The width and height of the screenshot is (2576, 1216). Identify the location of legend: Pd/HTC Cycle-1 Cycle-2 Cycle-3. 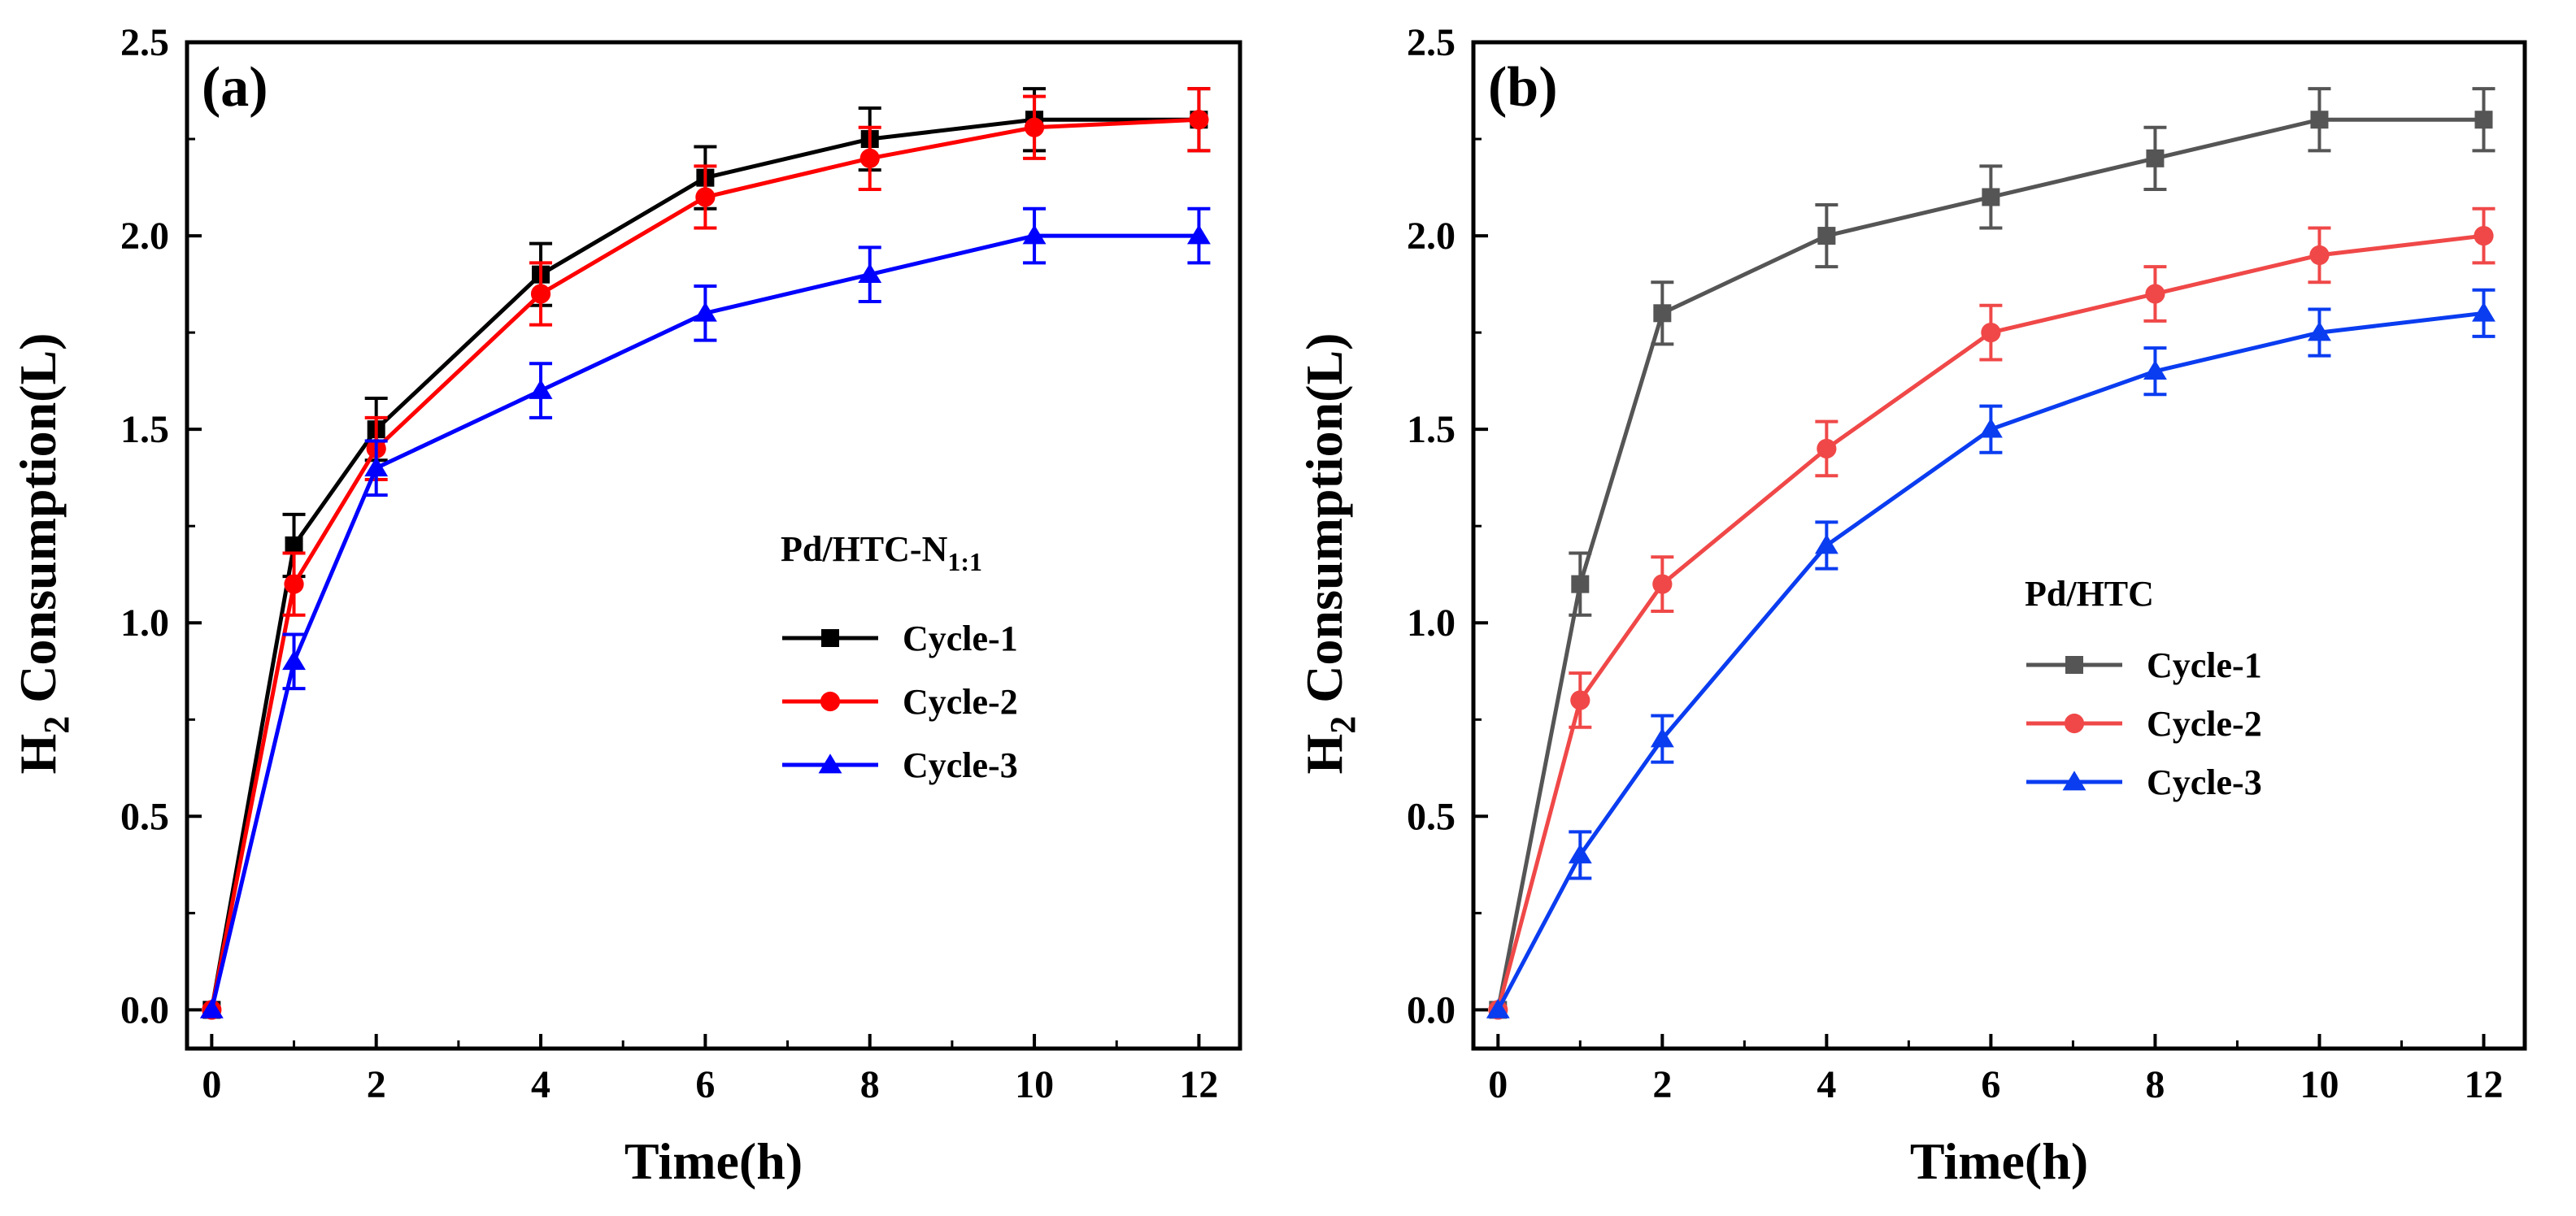
(2144, 688).